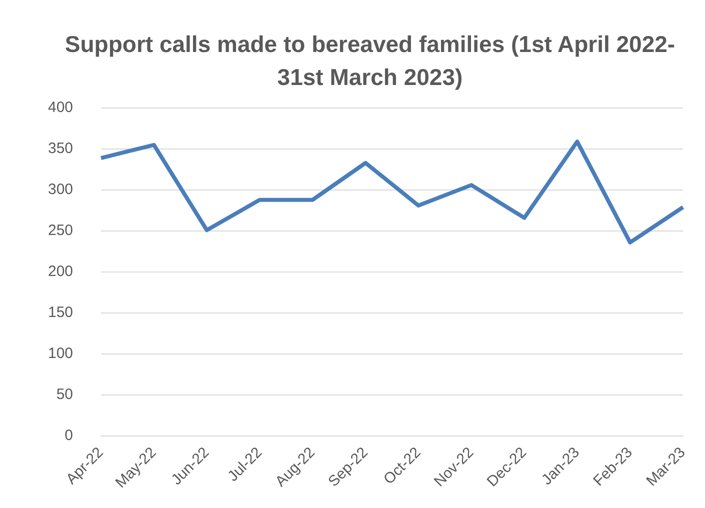 This screenshot has width=705, height=508. Describe the element at coordinates (69, 435) in the screenshot. I see `y-tick-label: 0` at that location.